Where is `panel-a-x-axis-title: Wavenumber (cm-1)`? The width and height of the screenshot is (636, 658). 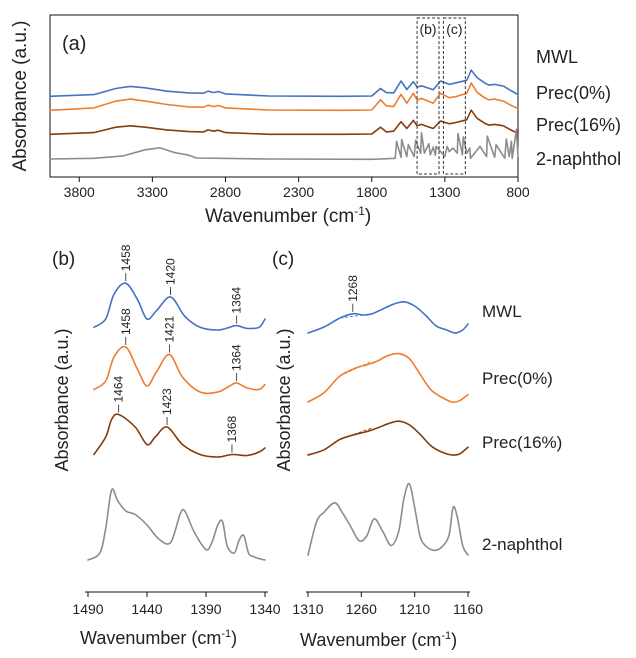
panel-a-x-axis-title: Wavenumber (cm-1) is located at coordinates (288, 215).